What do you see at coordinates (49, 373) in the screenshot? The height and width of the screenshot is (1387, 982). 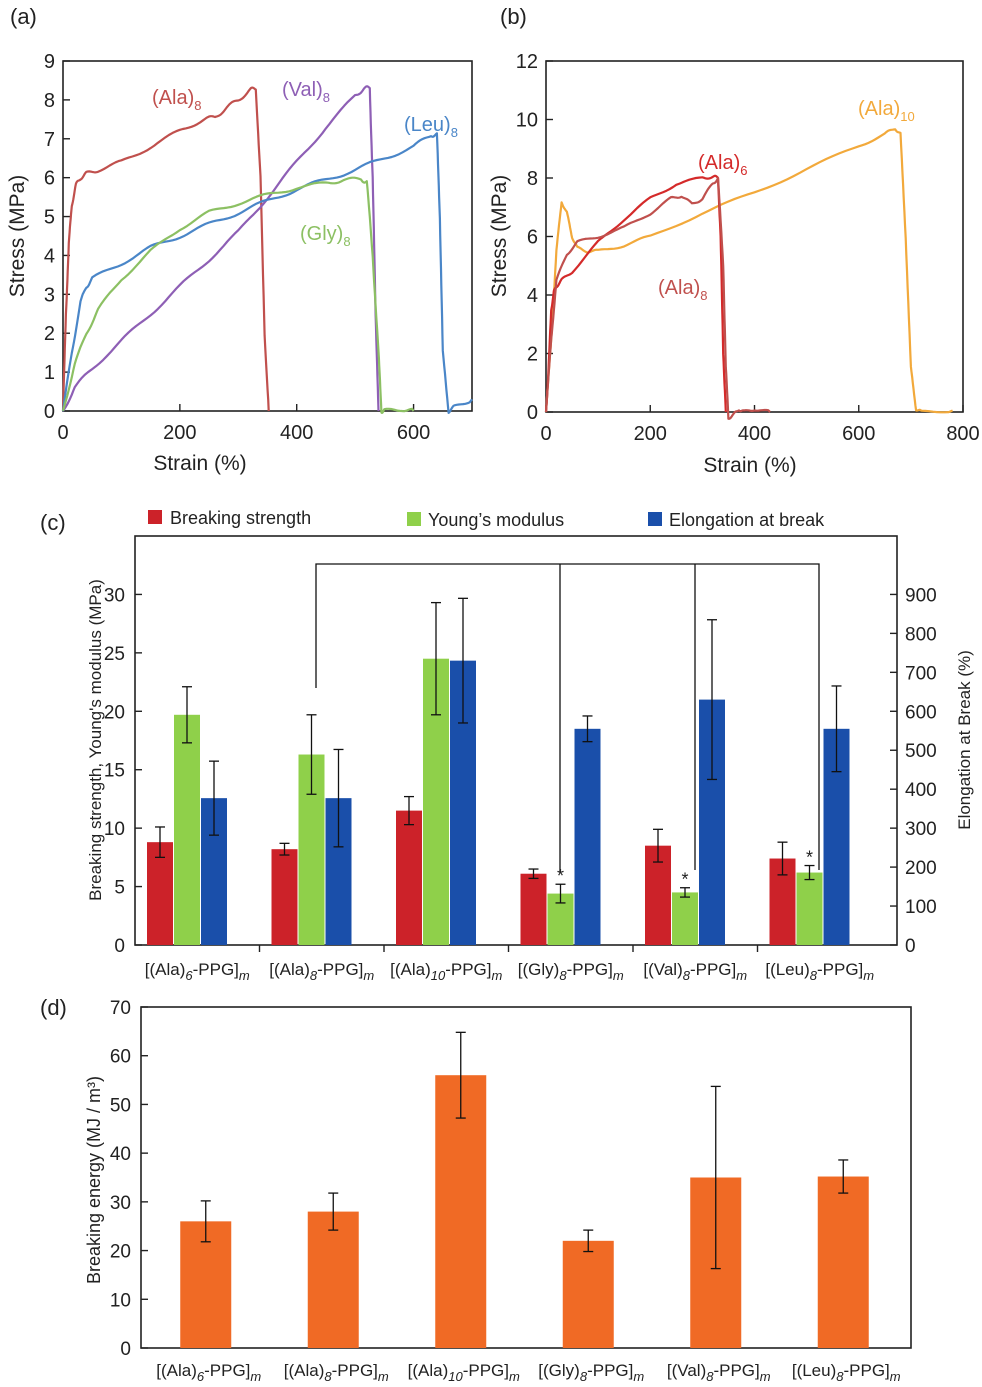 I see `panel-a-ytick-label: 1` at bounding box center [49, 373].